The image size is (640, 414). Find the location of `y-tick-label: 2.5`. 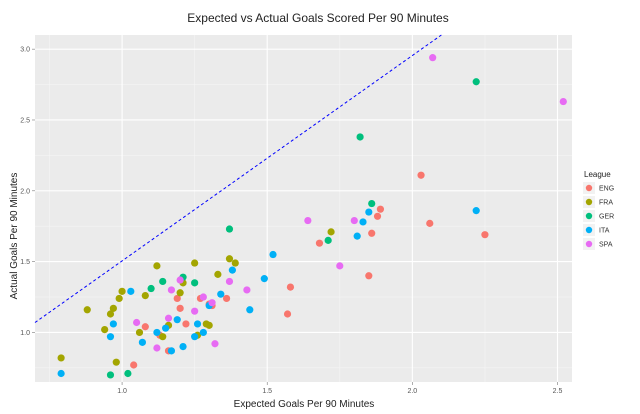

y-tick-label: 2.5 is located at coordinates (25, 120).